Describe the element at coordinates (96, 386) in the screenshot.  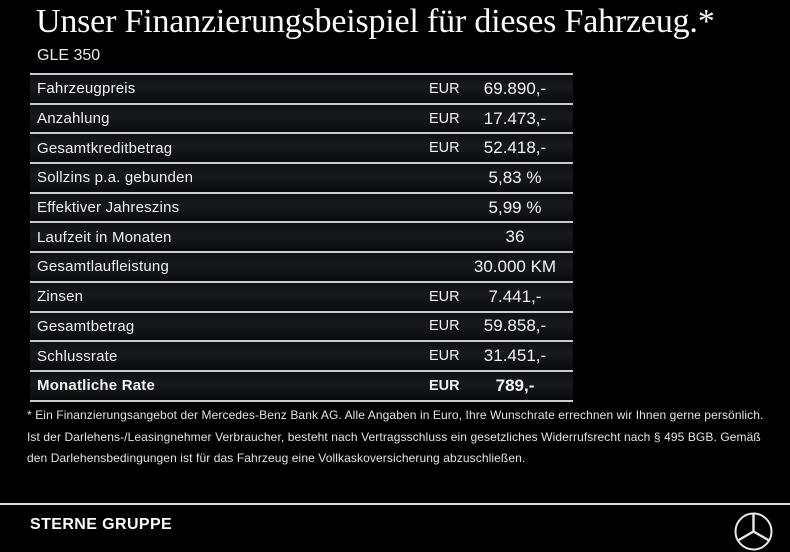
I see `row-label: Monatliche Rate` at that location.